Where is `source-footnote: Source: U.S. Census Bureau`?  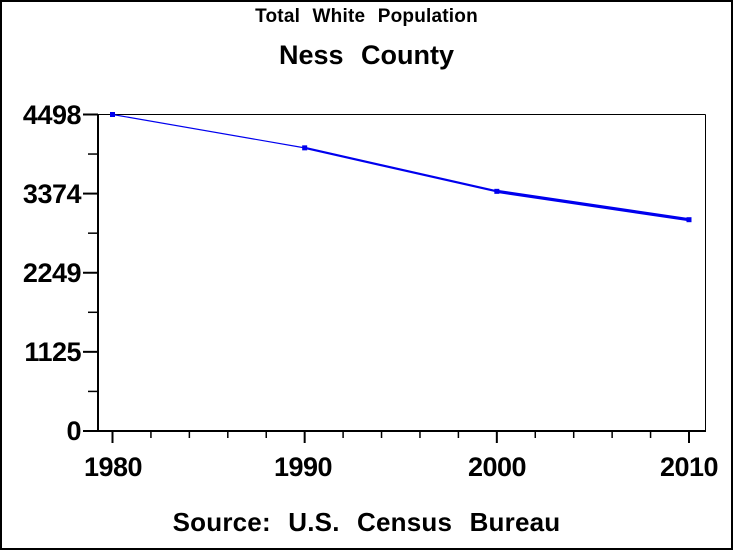
source-footnote: Source: U.S. Census Bureau is located at coordinates (366, 522).